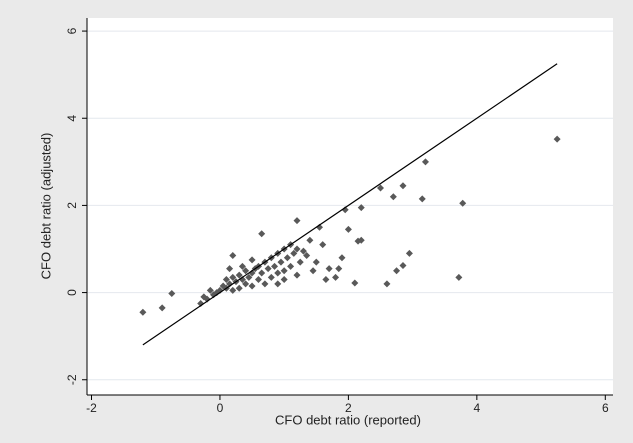 Image resolution: width=633 pixels, height=443 pixels. What do you see at coordinates (72, 379) in the screenshot?
I see `y-tick-label: -2` at bounding box center [72, 379].